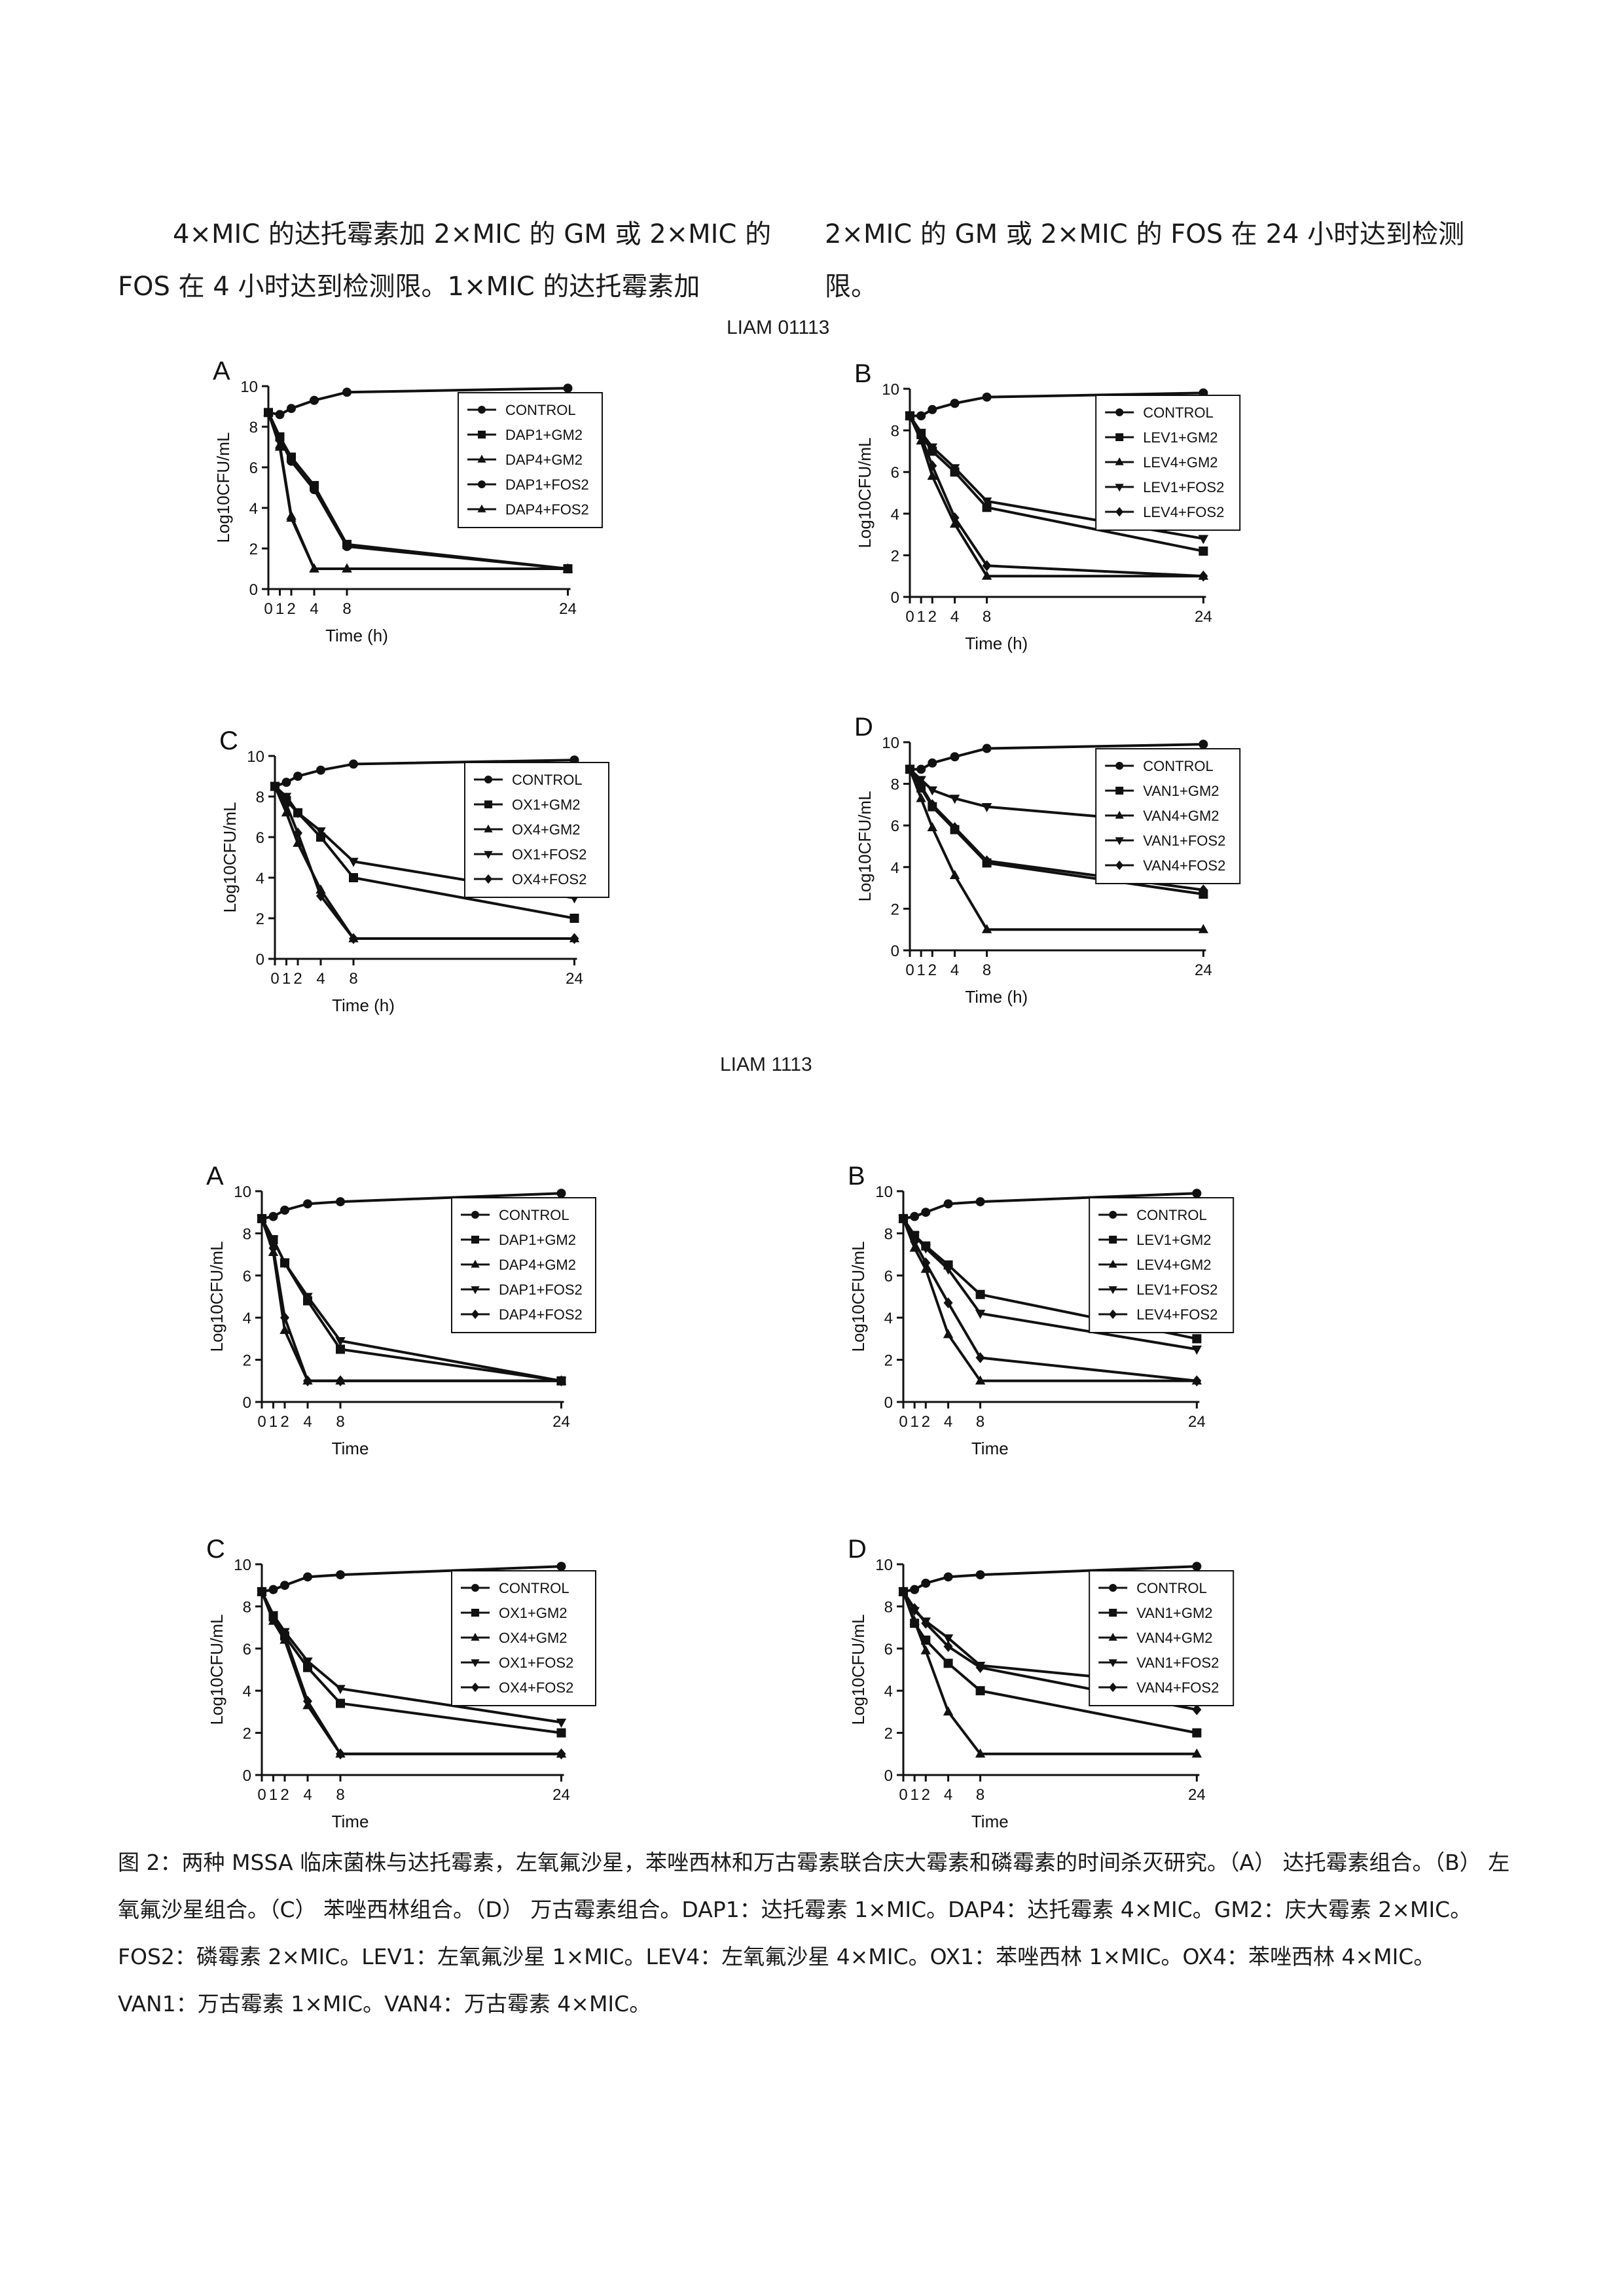  Describe the element at coordinates (987, 970) in the screenshot. I see `x-tick-label: 8` at that location.